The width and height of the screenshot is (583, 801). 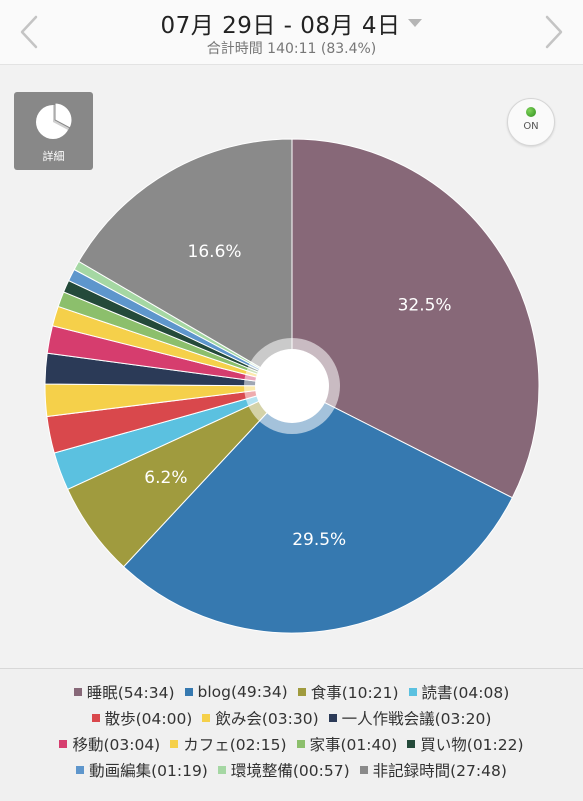 I want to click on period-dropdown-caret-icon, so click(x=415, y=23).